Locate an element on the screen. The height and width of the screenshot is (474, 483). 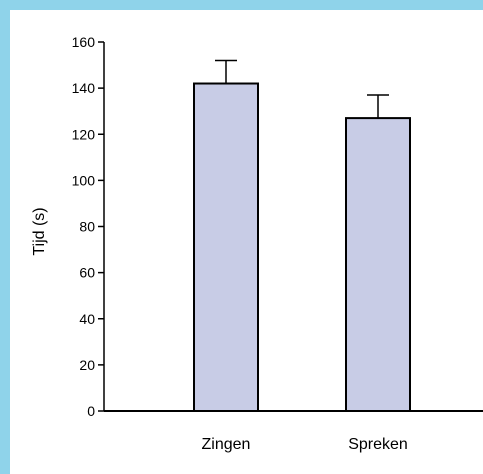
y-tick-label: 40 is located at coordinates (87, 319).